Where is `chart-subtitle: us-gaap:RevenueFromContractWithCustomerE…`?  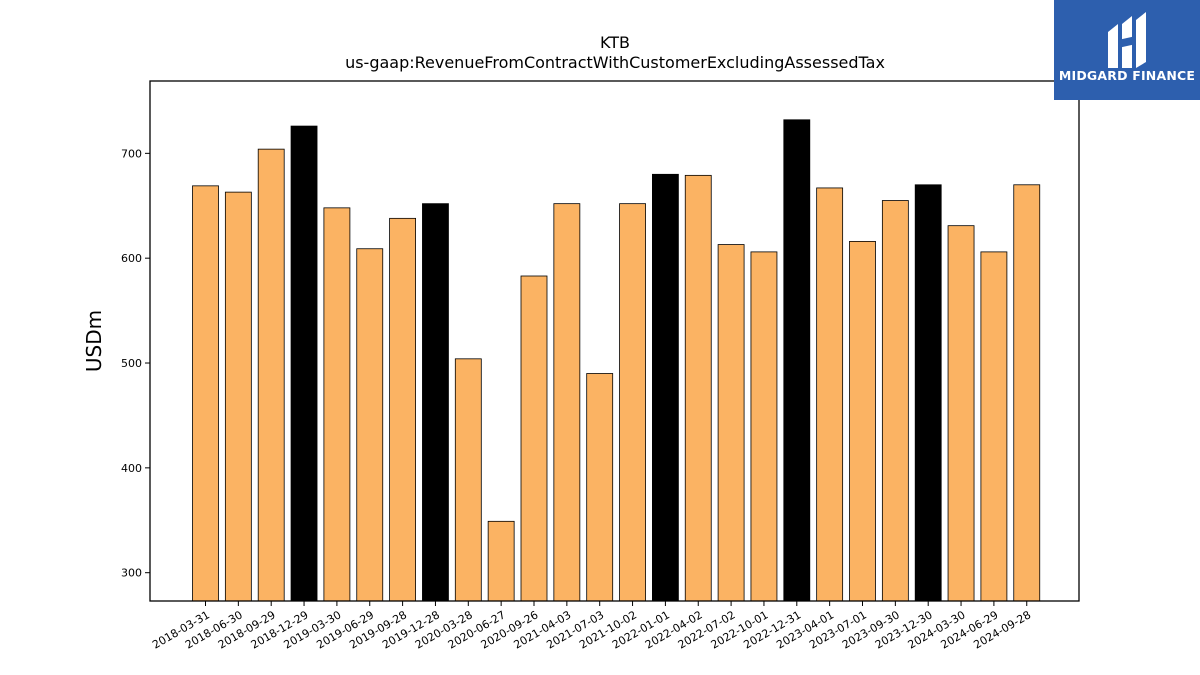 chart-subtitle: us-gaap:RevenueFromContractWithCustomerE… is located at coordinates (615, 62).